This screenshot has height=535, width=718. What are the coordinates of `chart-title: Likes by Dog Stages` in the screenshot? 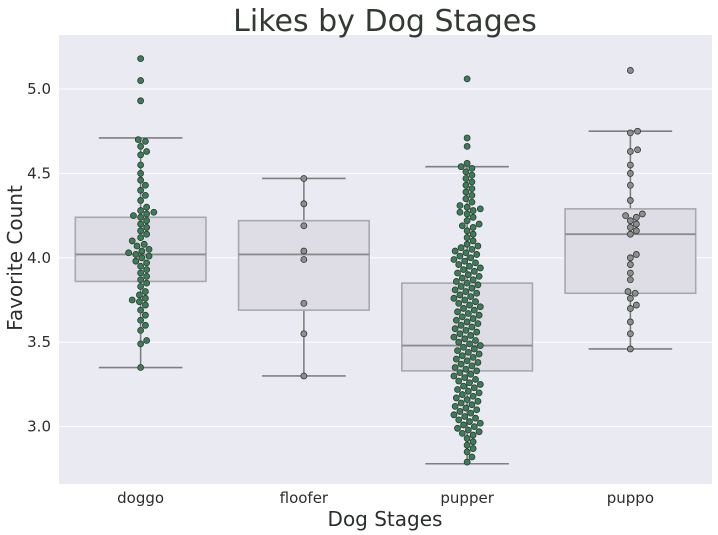 It's located at (385, 21).